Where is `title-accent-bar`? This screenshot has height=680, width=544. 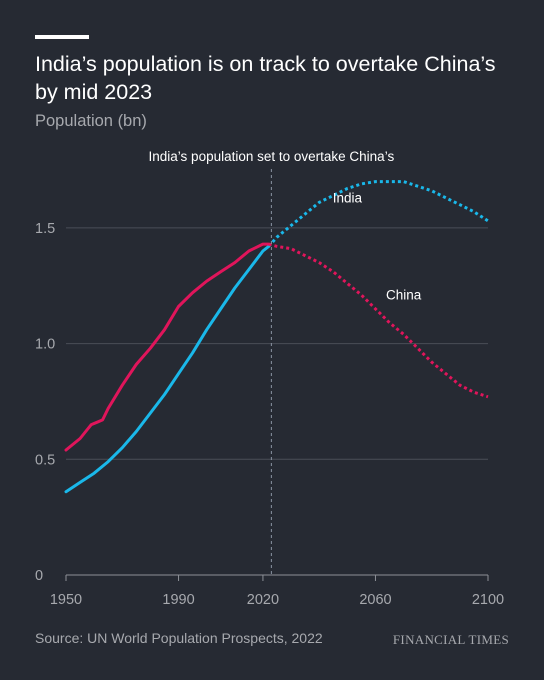
title-accent-bar is located at coordinates (62, 37).